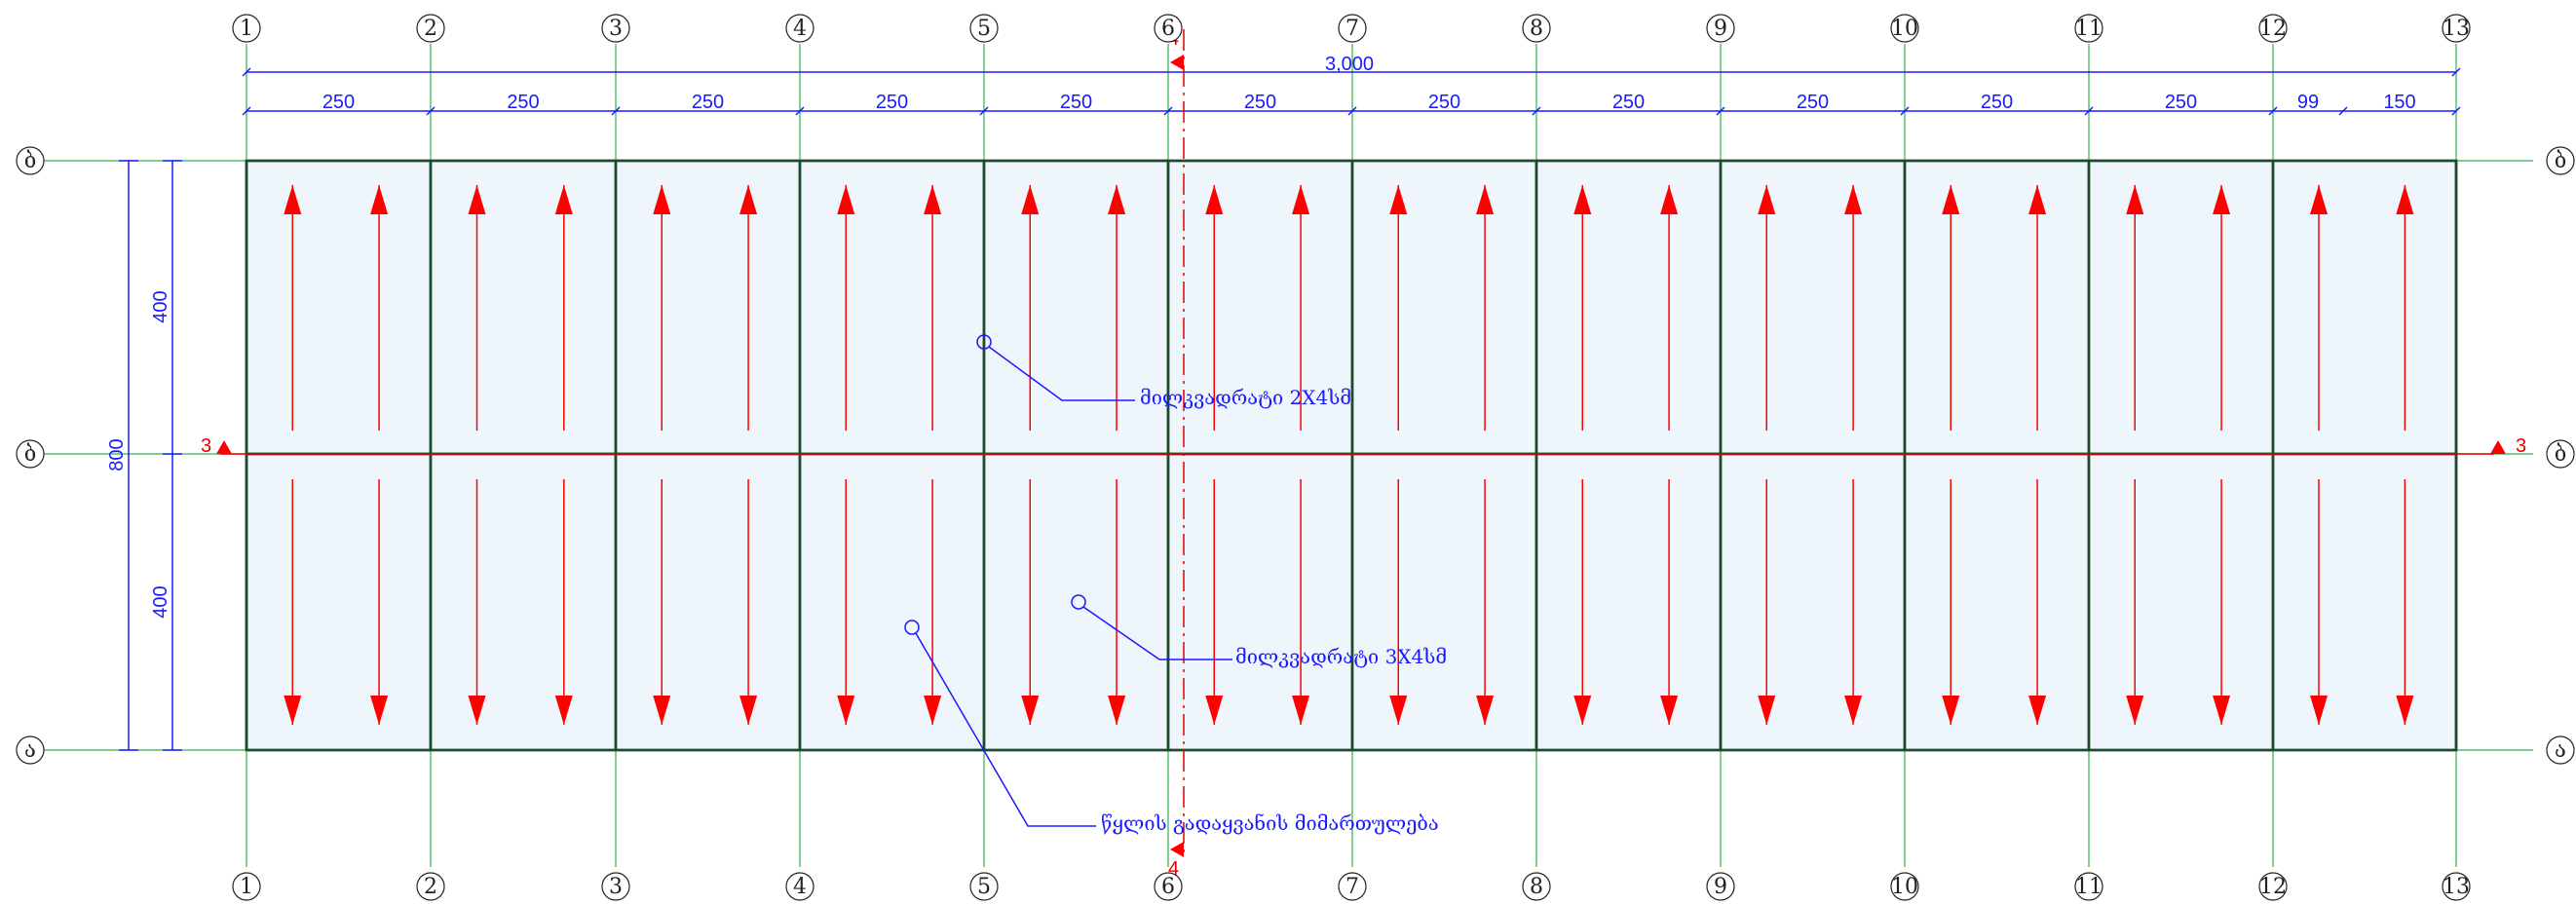  What do you see at coordinates (2273, 887) in the screenshot?
I see `axis-bubble-label: 12` at bounding box center [2273, 887].